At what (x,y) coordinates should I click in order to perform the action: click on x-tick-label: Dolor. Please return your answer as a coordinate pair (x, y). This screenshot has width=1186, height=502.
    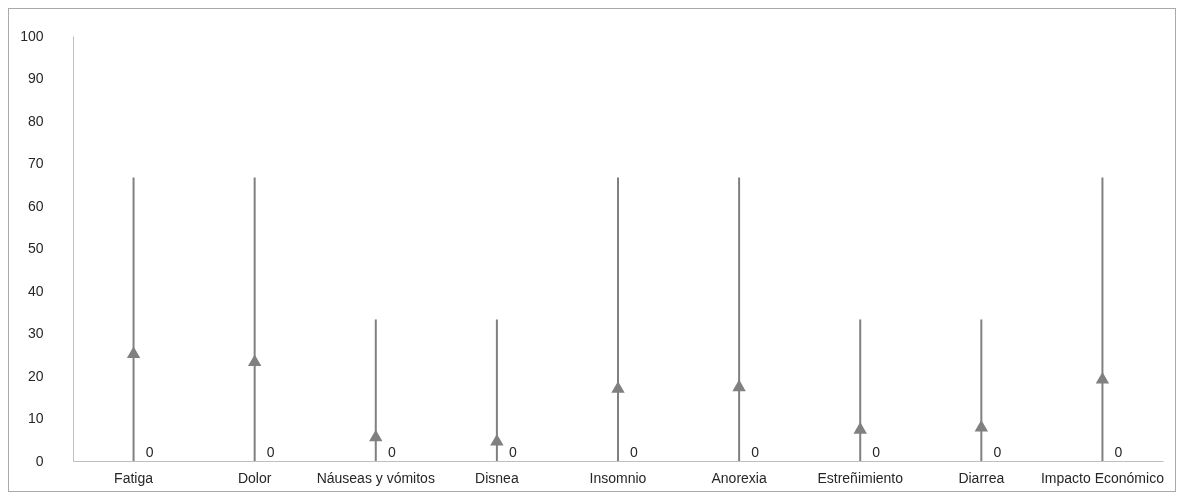
    Looking at the image, I should click on (254, 477).